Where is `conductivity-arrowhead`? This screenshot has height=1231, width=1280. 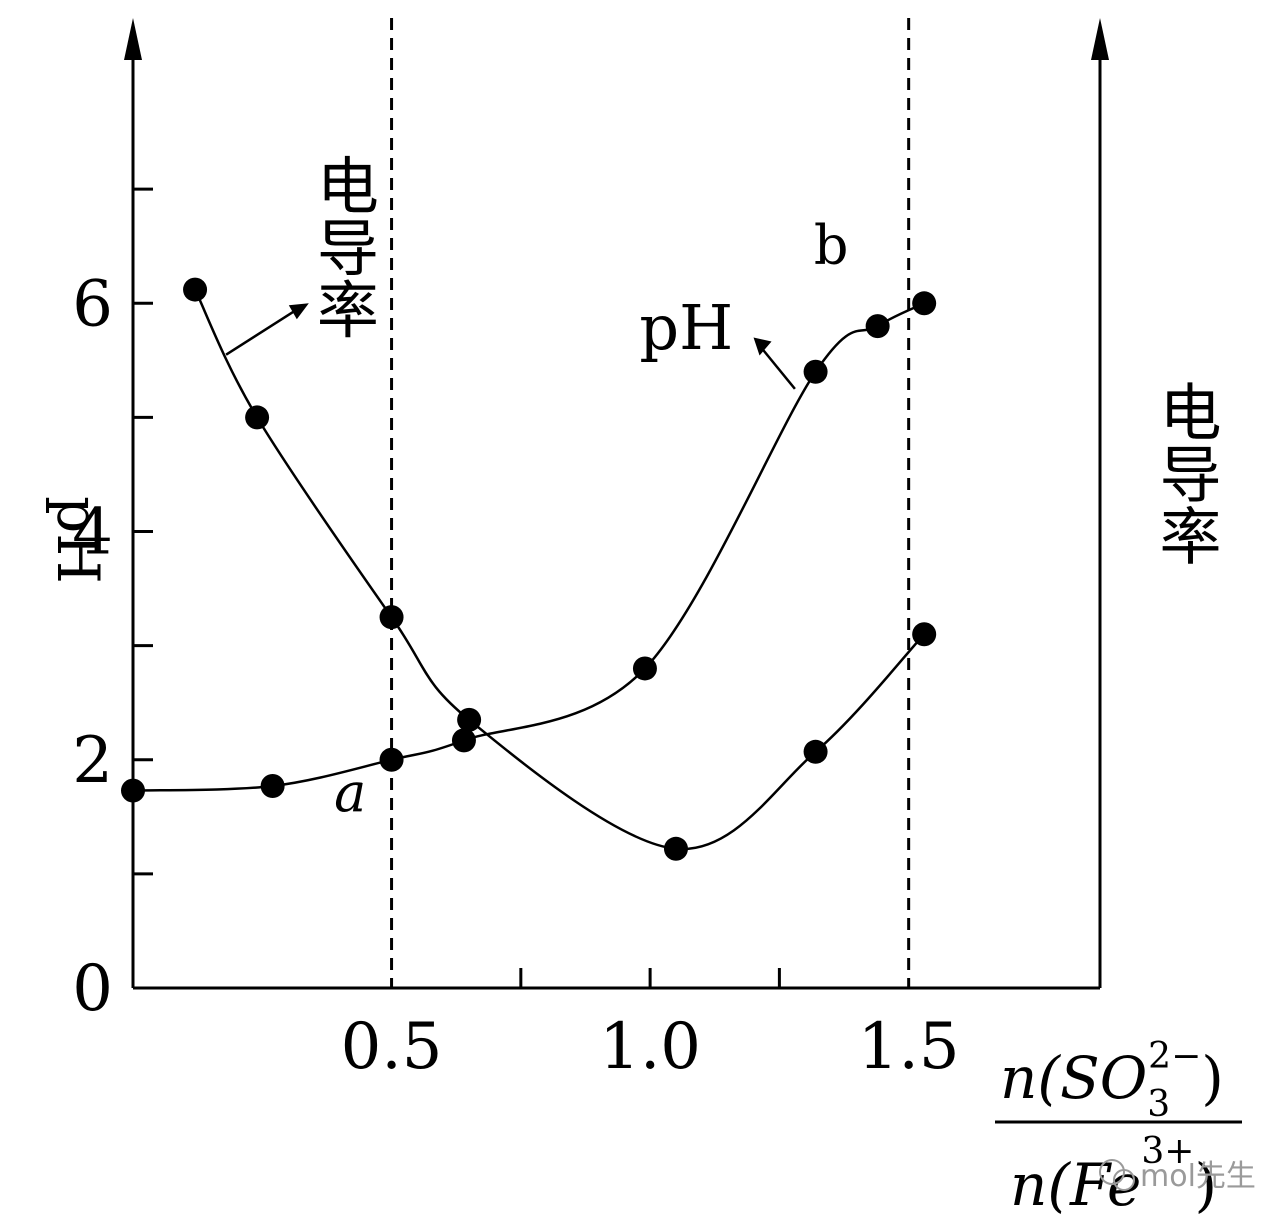
conductivity-arrowhead is located at coordinates (298, 311).